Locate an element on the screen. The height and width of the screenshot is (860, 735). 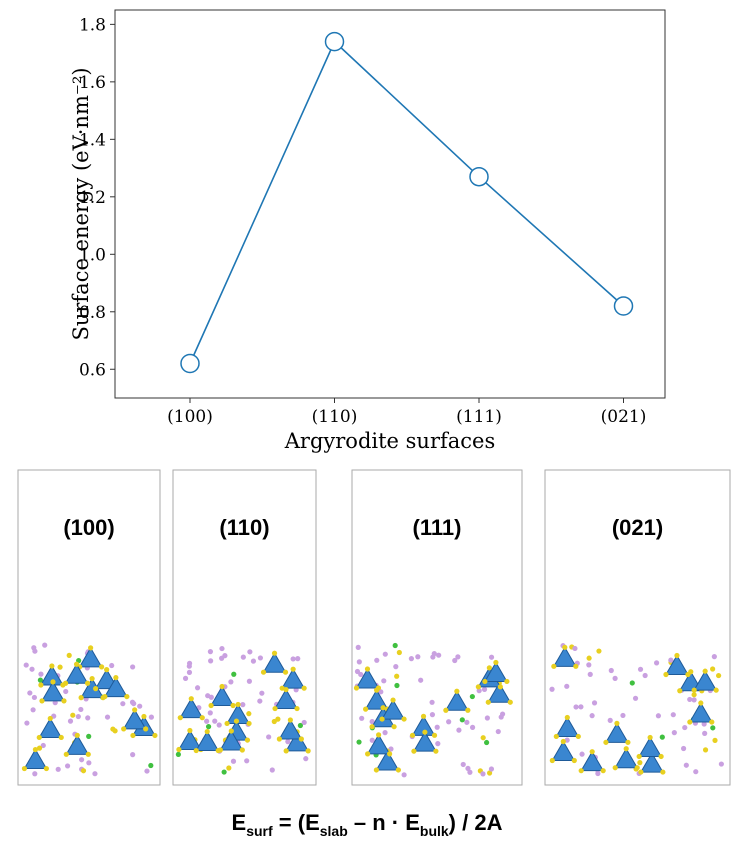
formula-text: ) / 2A is located at coordinates (476, 822).